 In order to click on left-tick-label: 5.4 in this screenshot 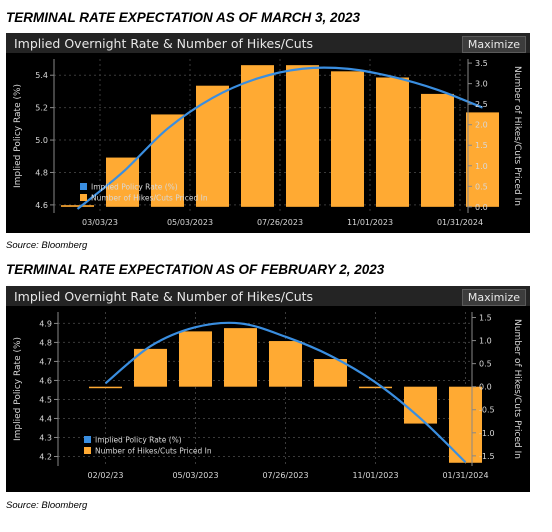, I will do `click(41, 75)`.